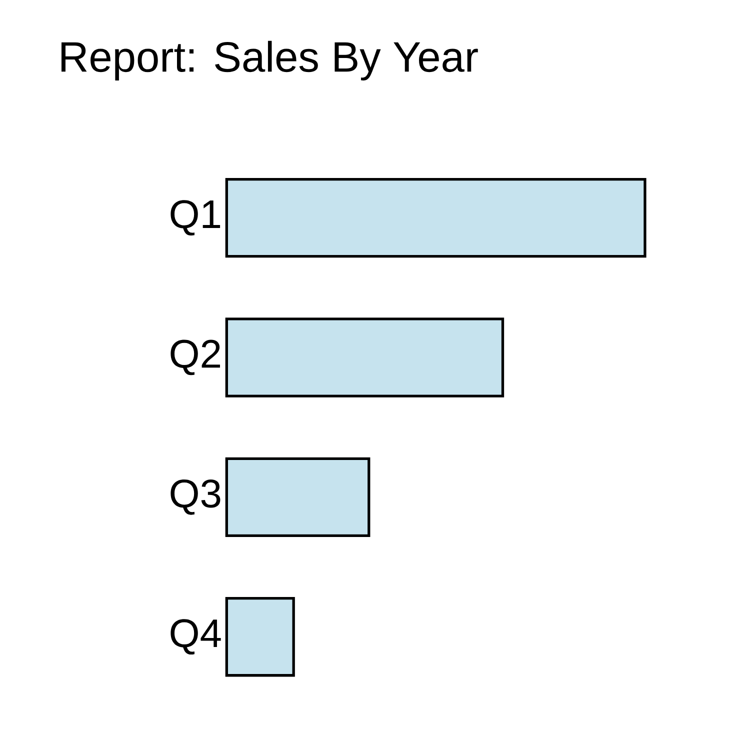  What do you see at coordinates (195, 497) in the screenshot?
I see `y-tick-label: Q3` at bounding box center [195, 497].